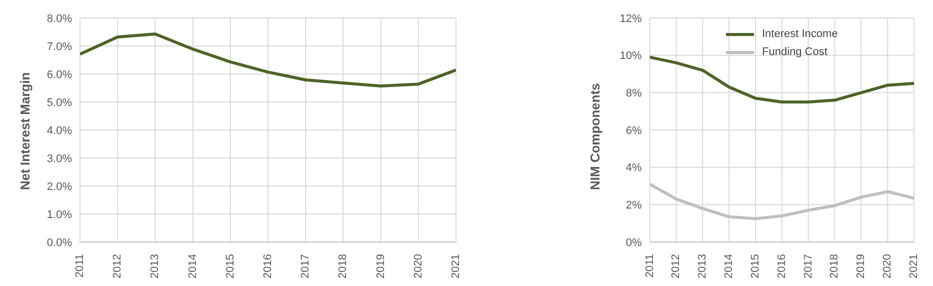  I want to click on legend-label: Funding Cost, so click(794, 52).